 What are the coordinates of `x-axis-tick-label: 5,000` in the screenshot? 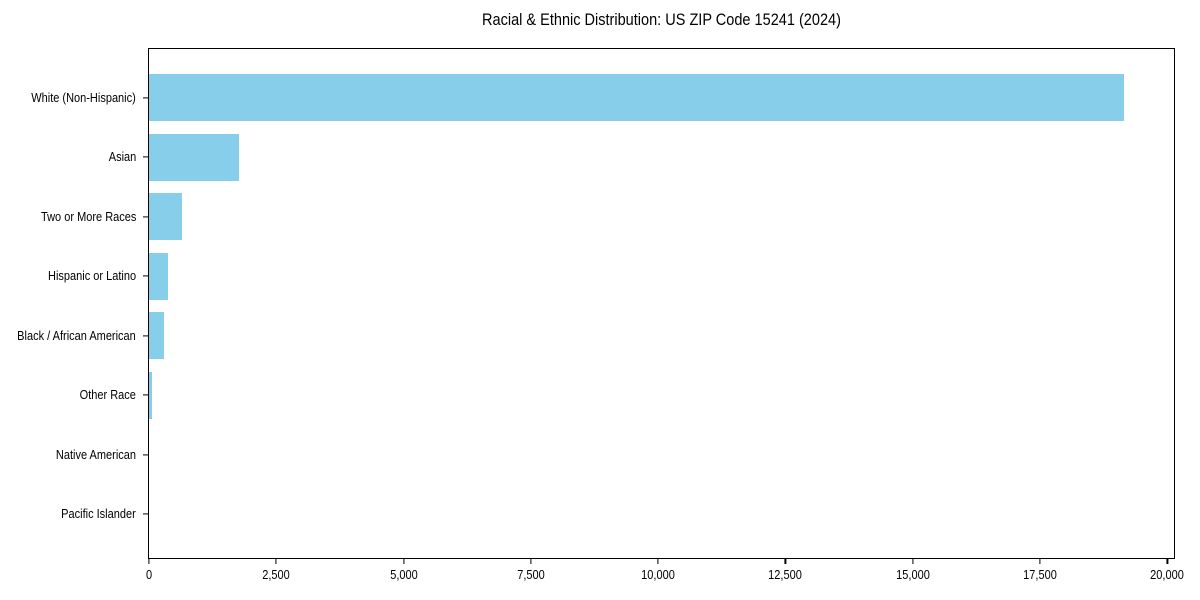 It's located at (403, 575).